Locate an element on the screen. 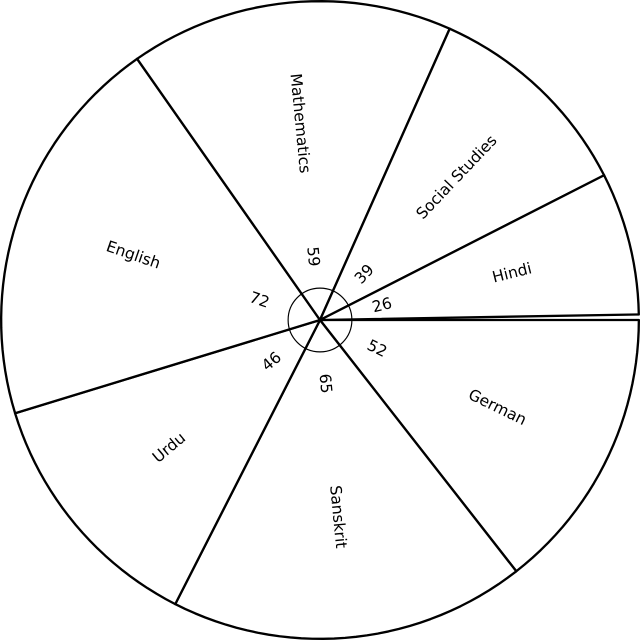 The image size is (640, 640). data-label: 26 is located at coordinates (382, 304).